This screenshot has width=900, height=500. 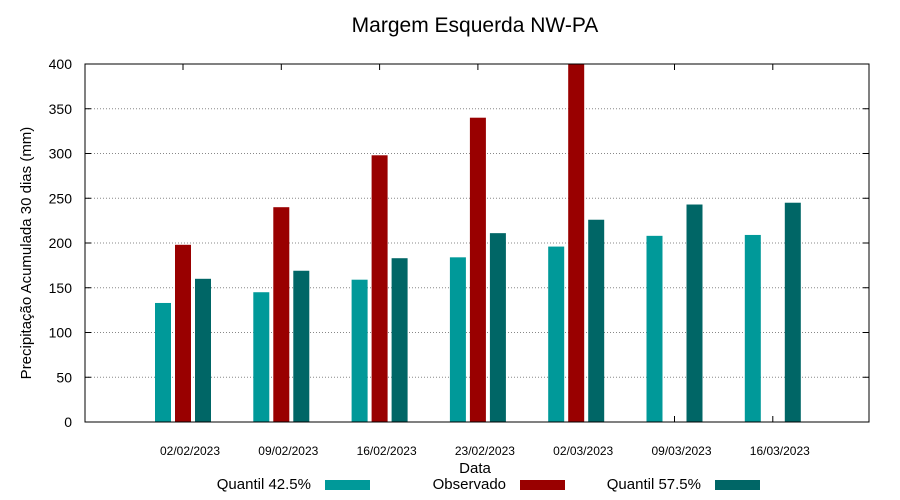 What do you see at coordinates (61, 288) in the screenshot?
I see `y-tick-label: 150` at bounding box center [61, 288].